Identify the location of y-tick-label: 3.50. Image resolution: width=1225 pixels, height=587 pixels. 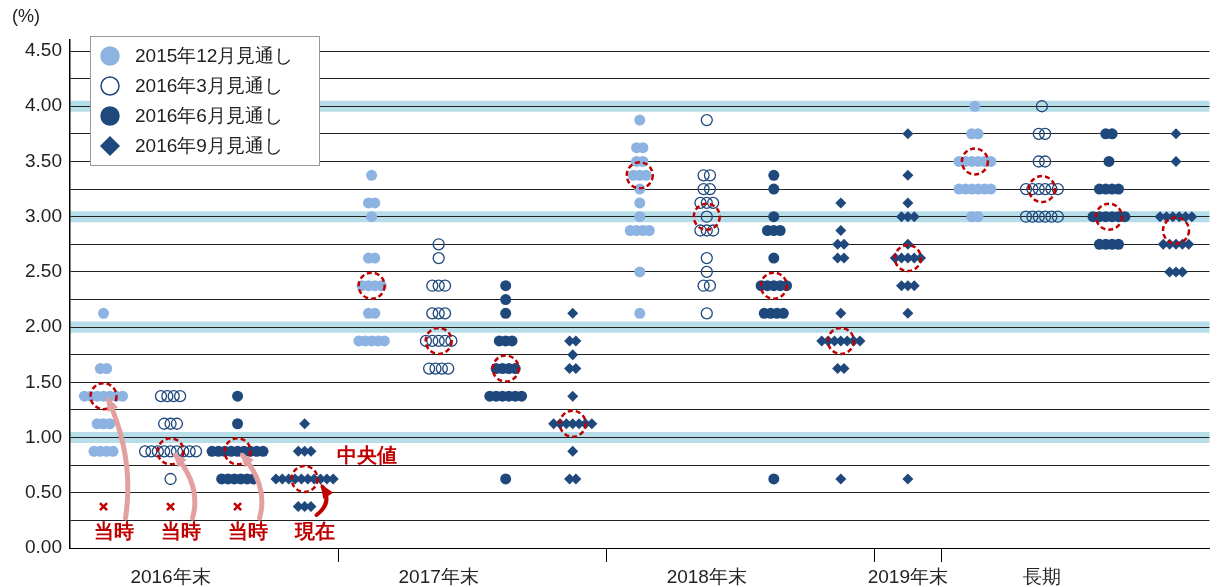
(43, 160).